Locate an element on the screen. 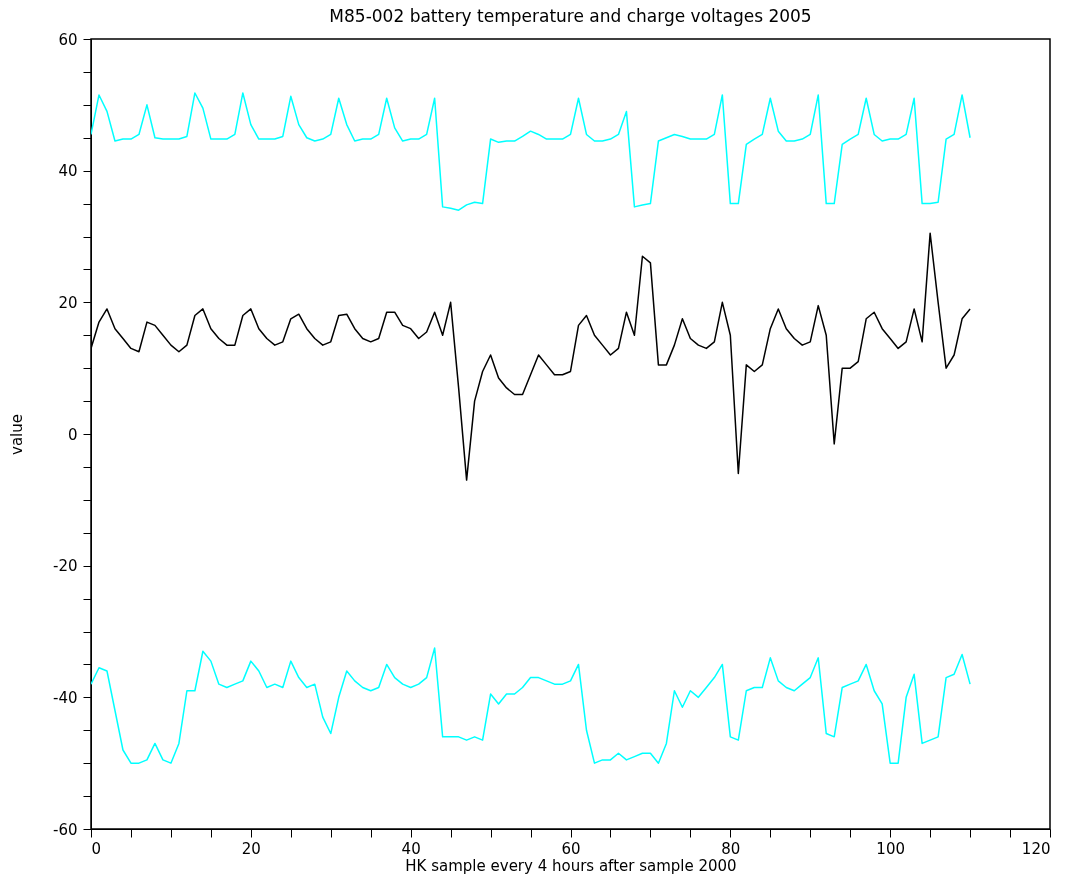  x-axis-title: HK sample every 4 hours after sample 2000 is located at coordinates (571, 865).